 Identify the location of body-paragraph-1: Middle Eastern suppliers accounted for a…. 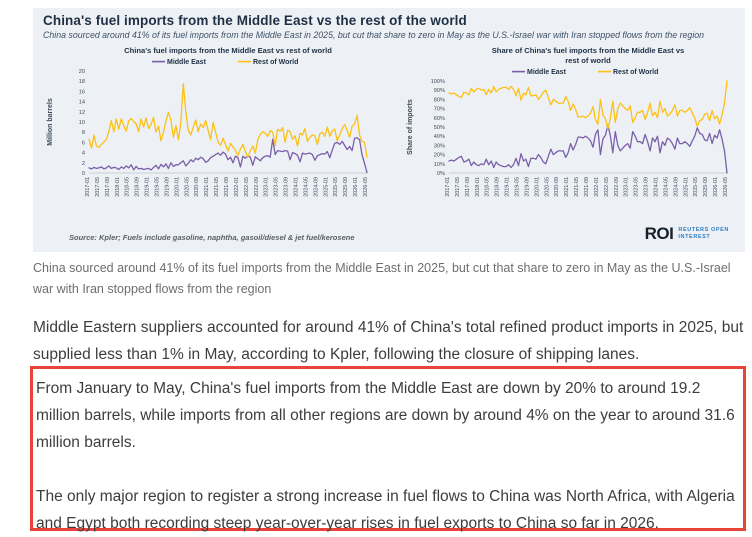
(388, 341).